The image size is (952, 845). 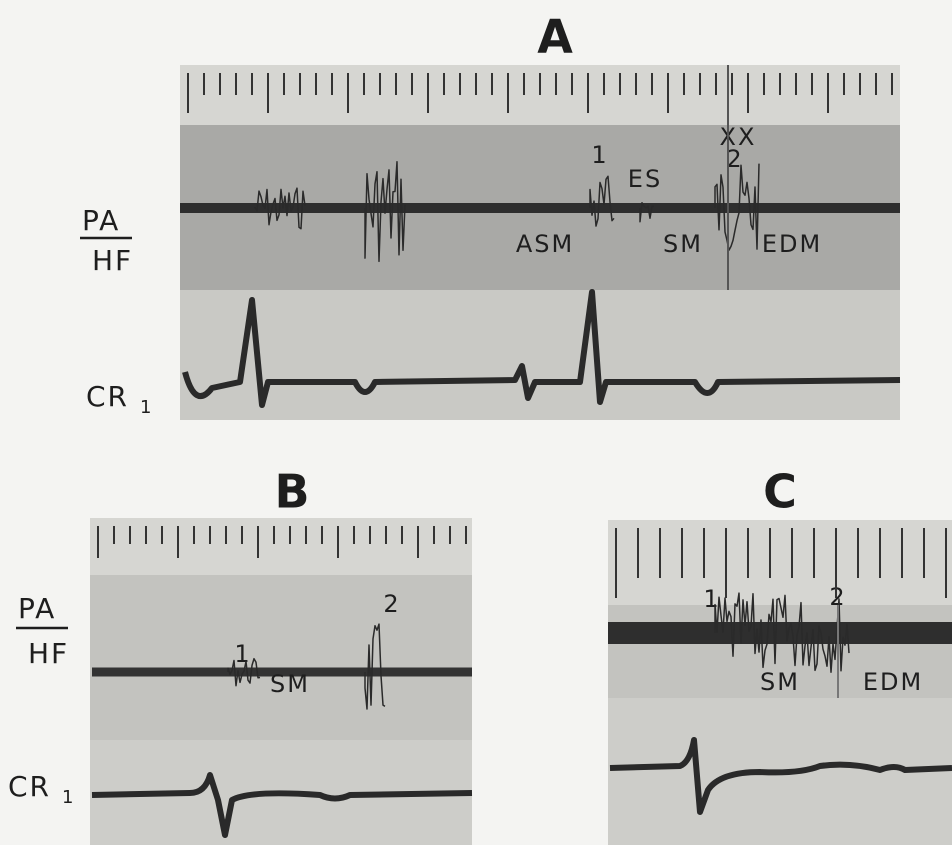 I want to click on panel-label: A, so click(x=555, y=37).